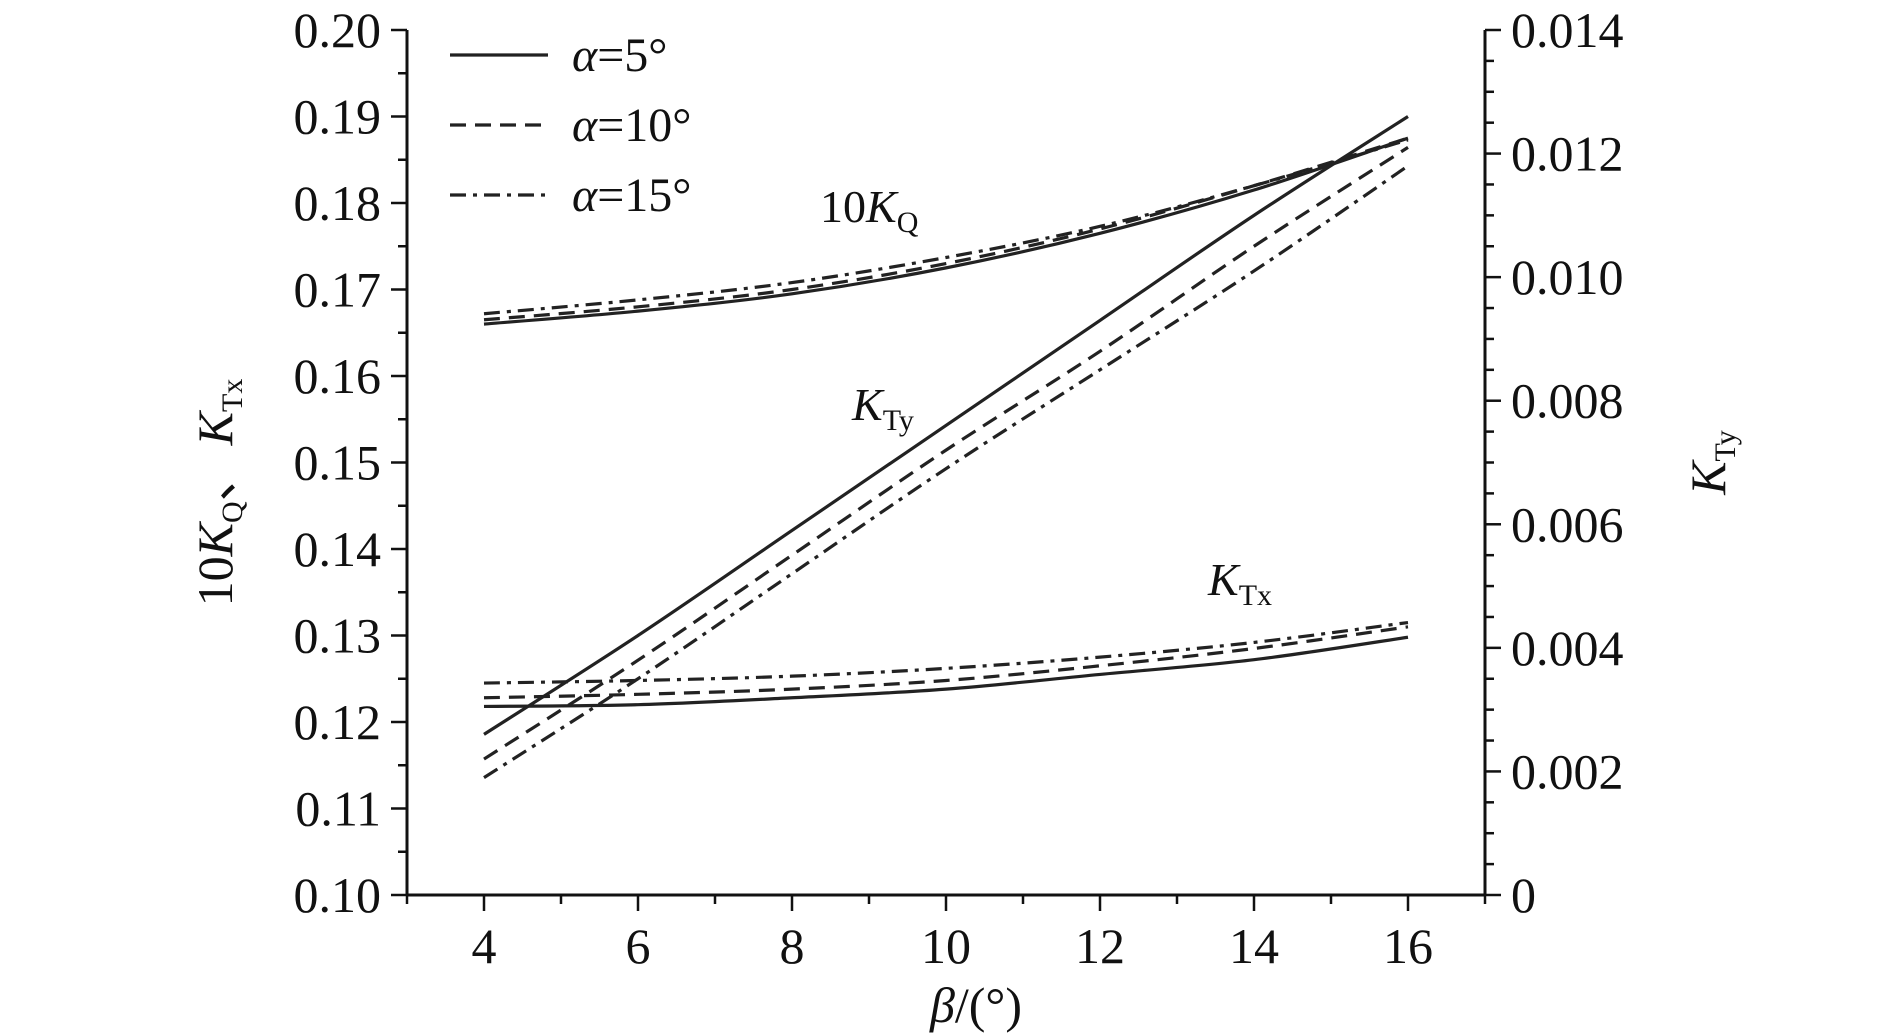  I want to click on annotation-KTy: KTy, so click(882, 408).